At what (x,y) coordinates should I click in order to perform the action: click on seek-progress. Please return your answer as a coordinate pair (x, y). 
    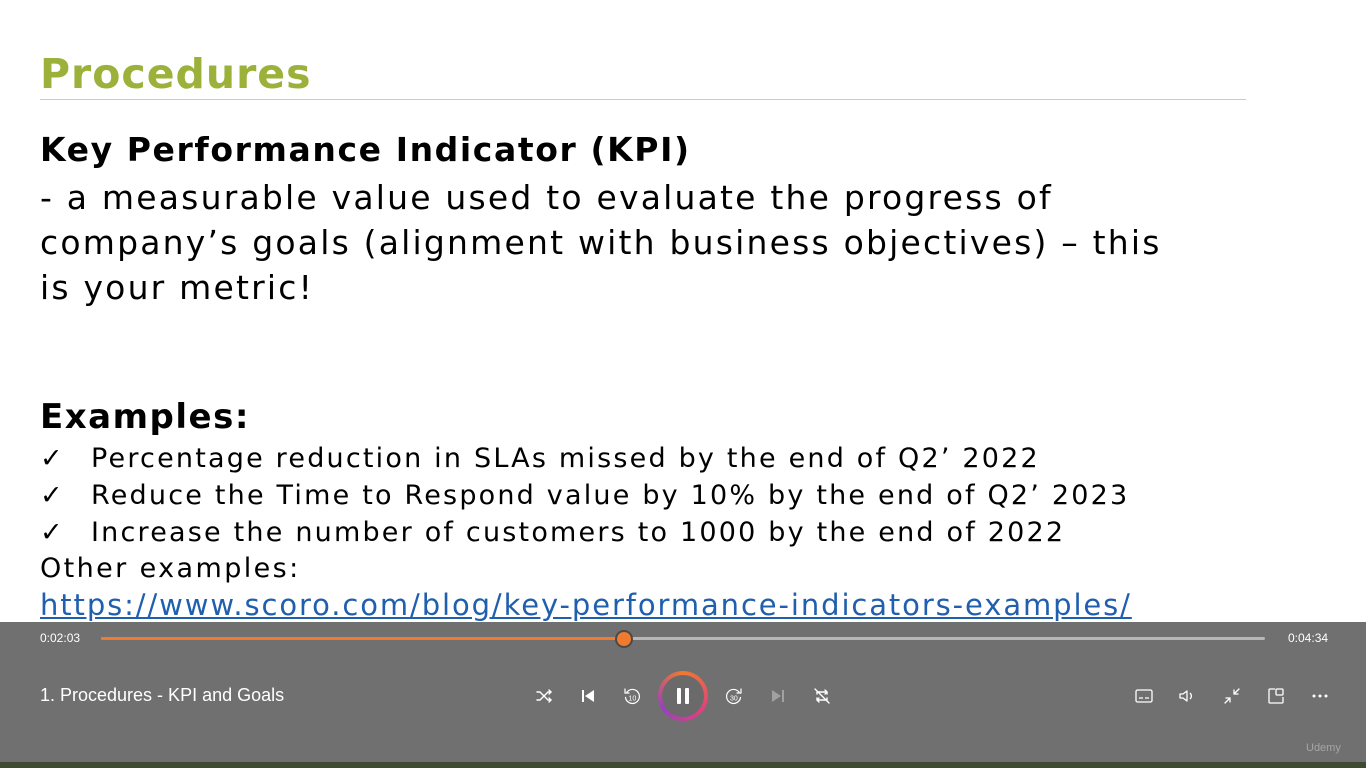
    Looking at the image, I should click on (362, 638).